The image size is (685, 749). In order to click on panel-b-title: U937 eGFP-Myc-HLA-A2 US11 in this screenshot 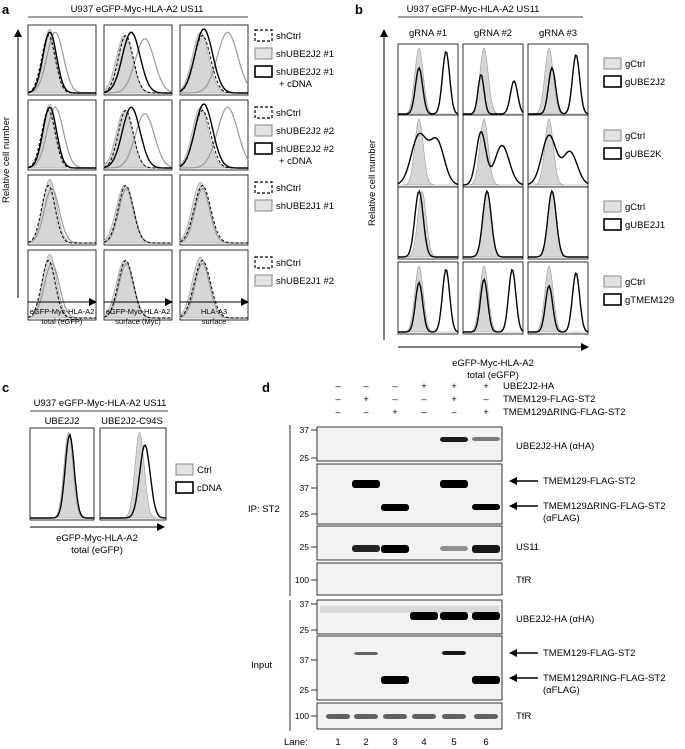, I will do `click(473, 9)`.